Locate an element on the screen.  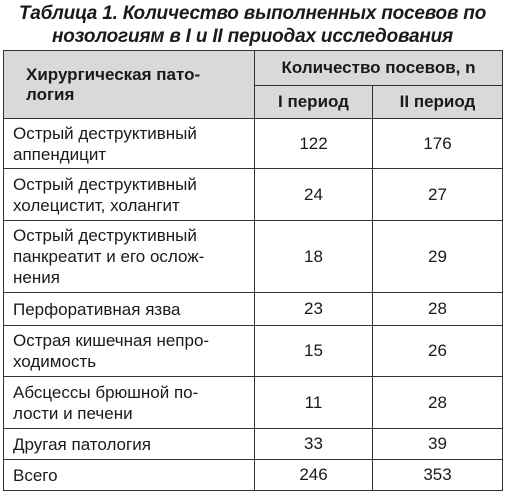
header-pathology-line-2: логия is located at coordinates (50, 94).